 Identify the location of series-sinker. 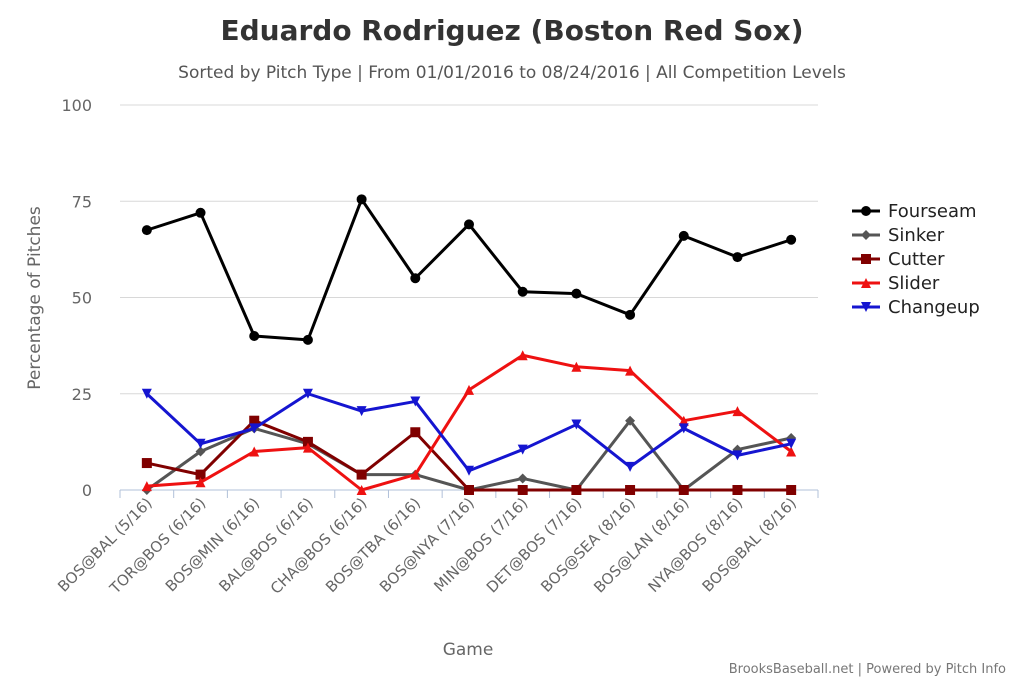
(469, 455).